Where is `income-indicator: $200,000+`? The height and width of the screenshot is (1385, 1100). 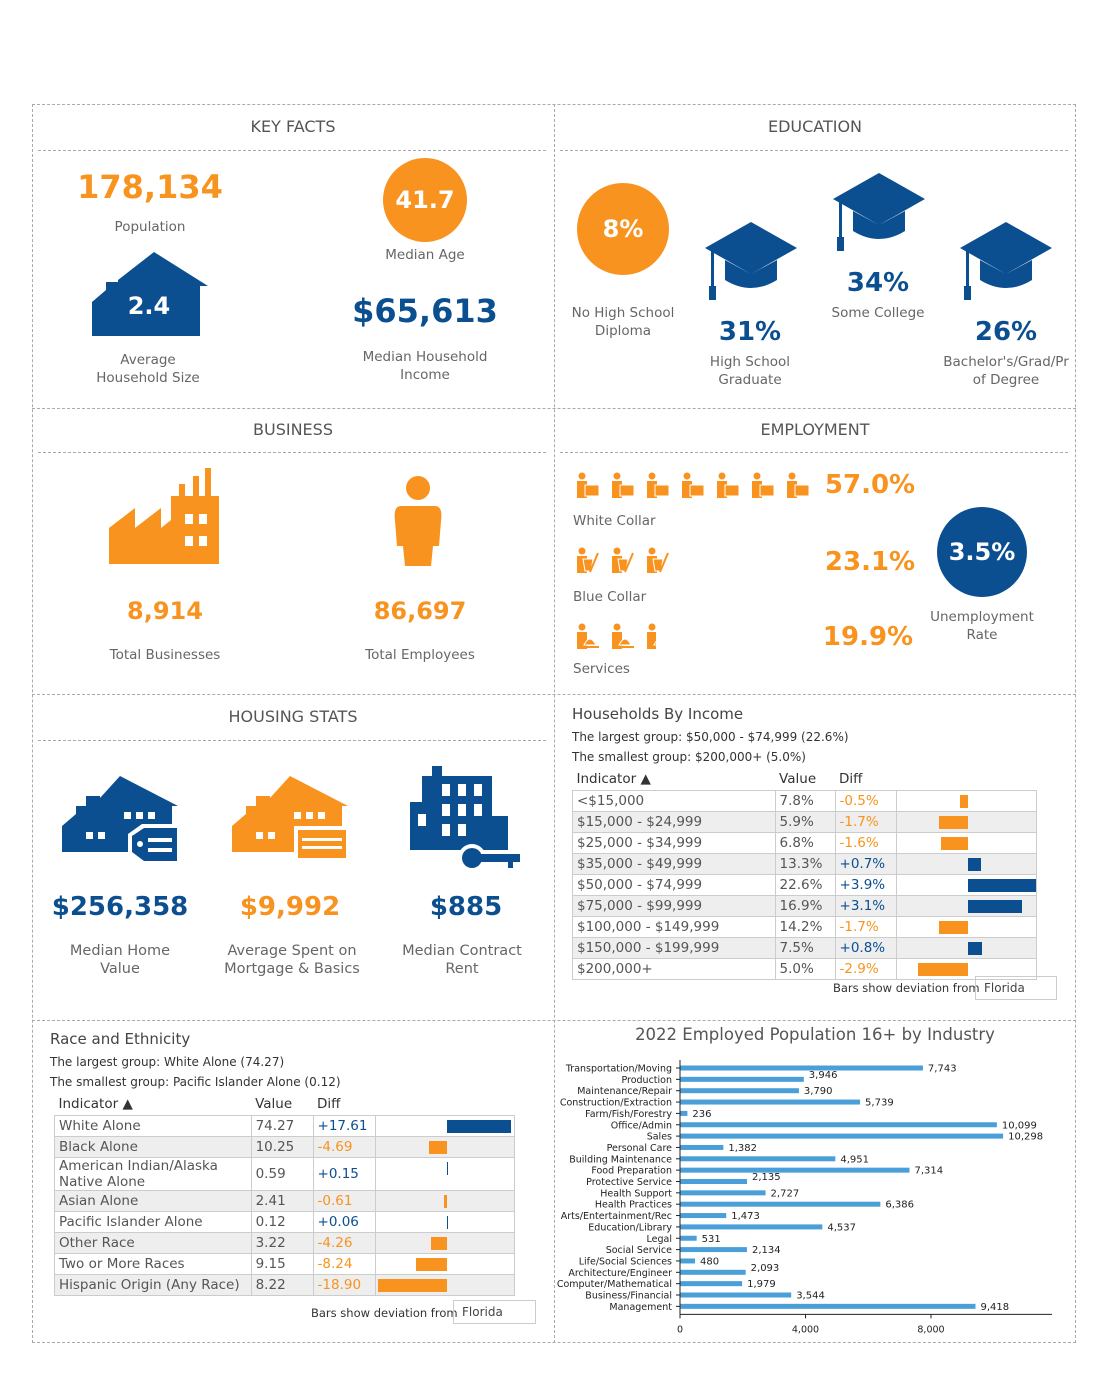
income-indicator: $200,000+ is located at coordinates (674, 968).